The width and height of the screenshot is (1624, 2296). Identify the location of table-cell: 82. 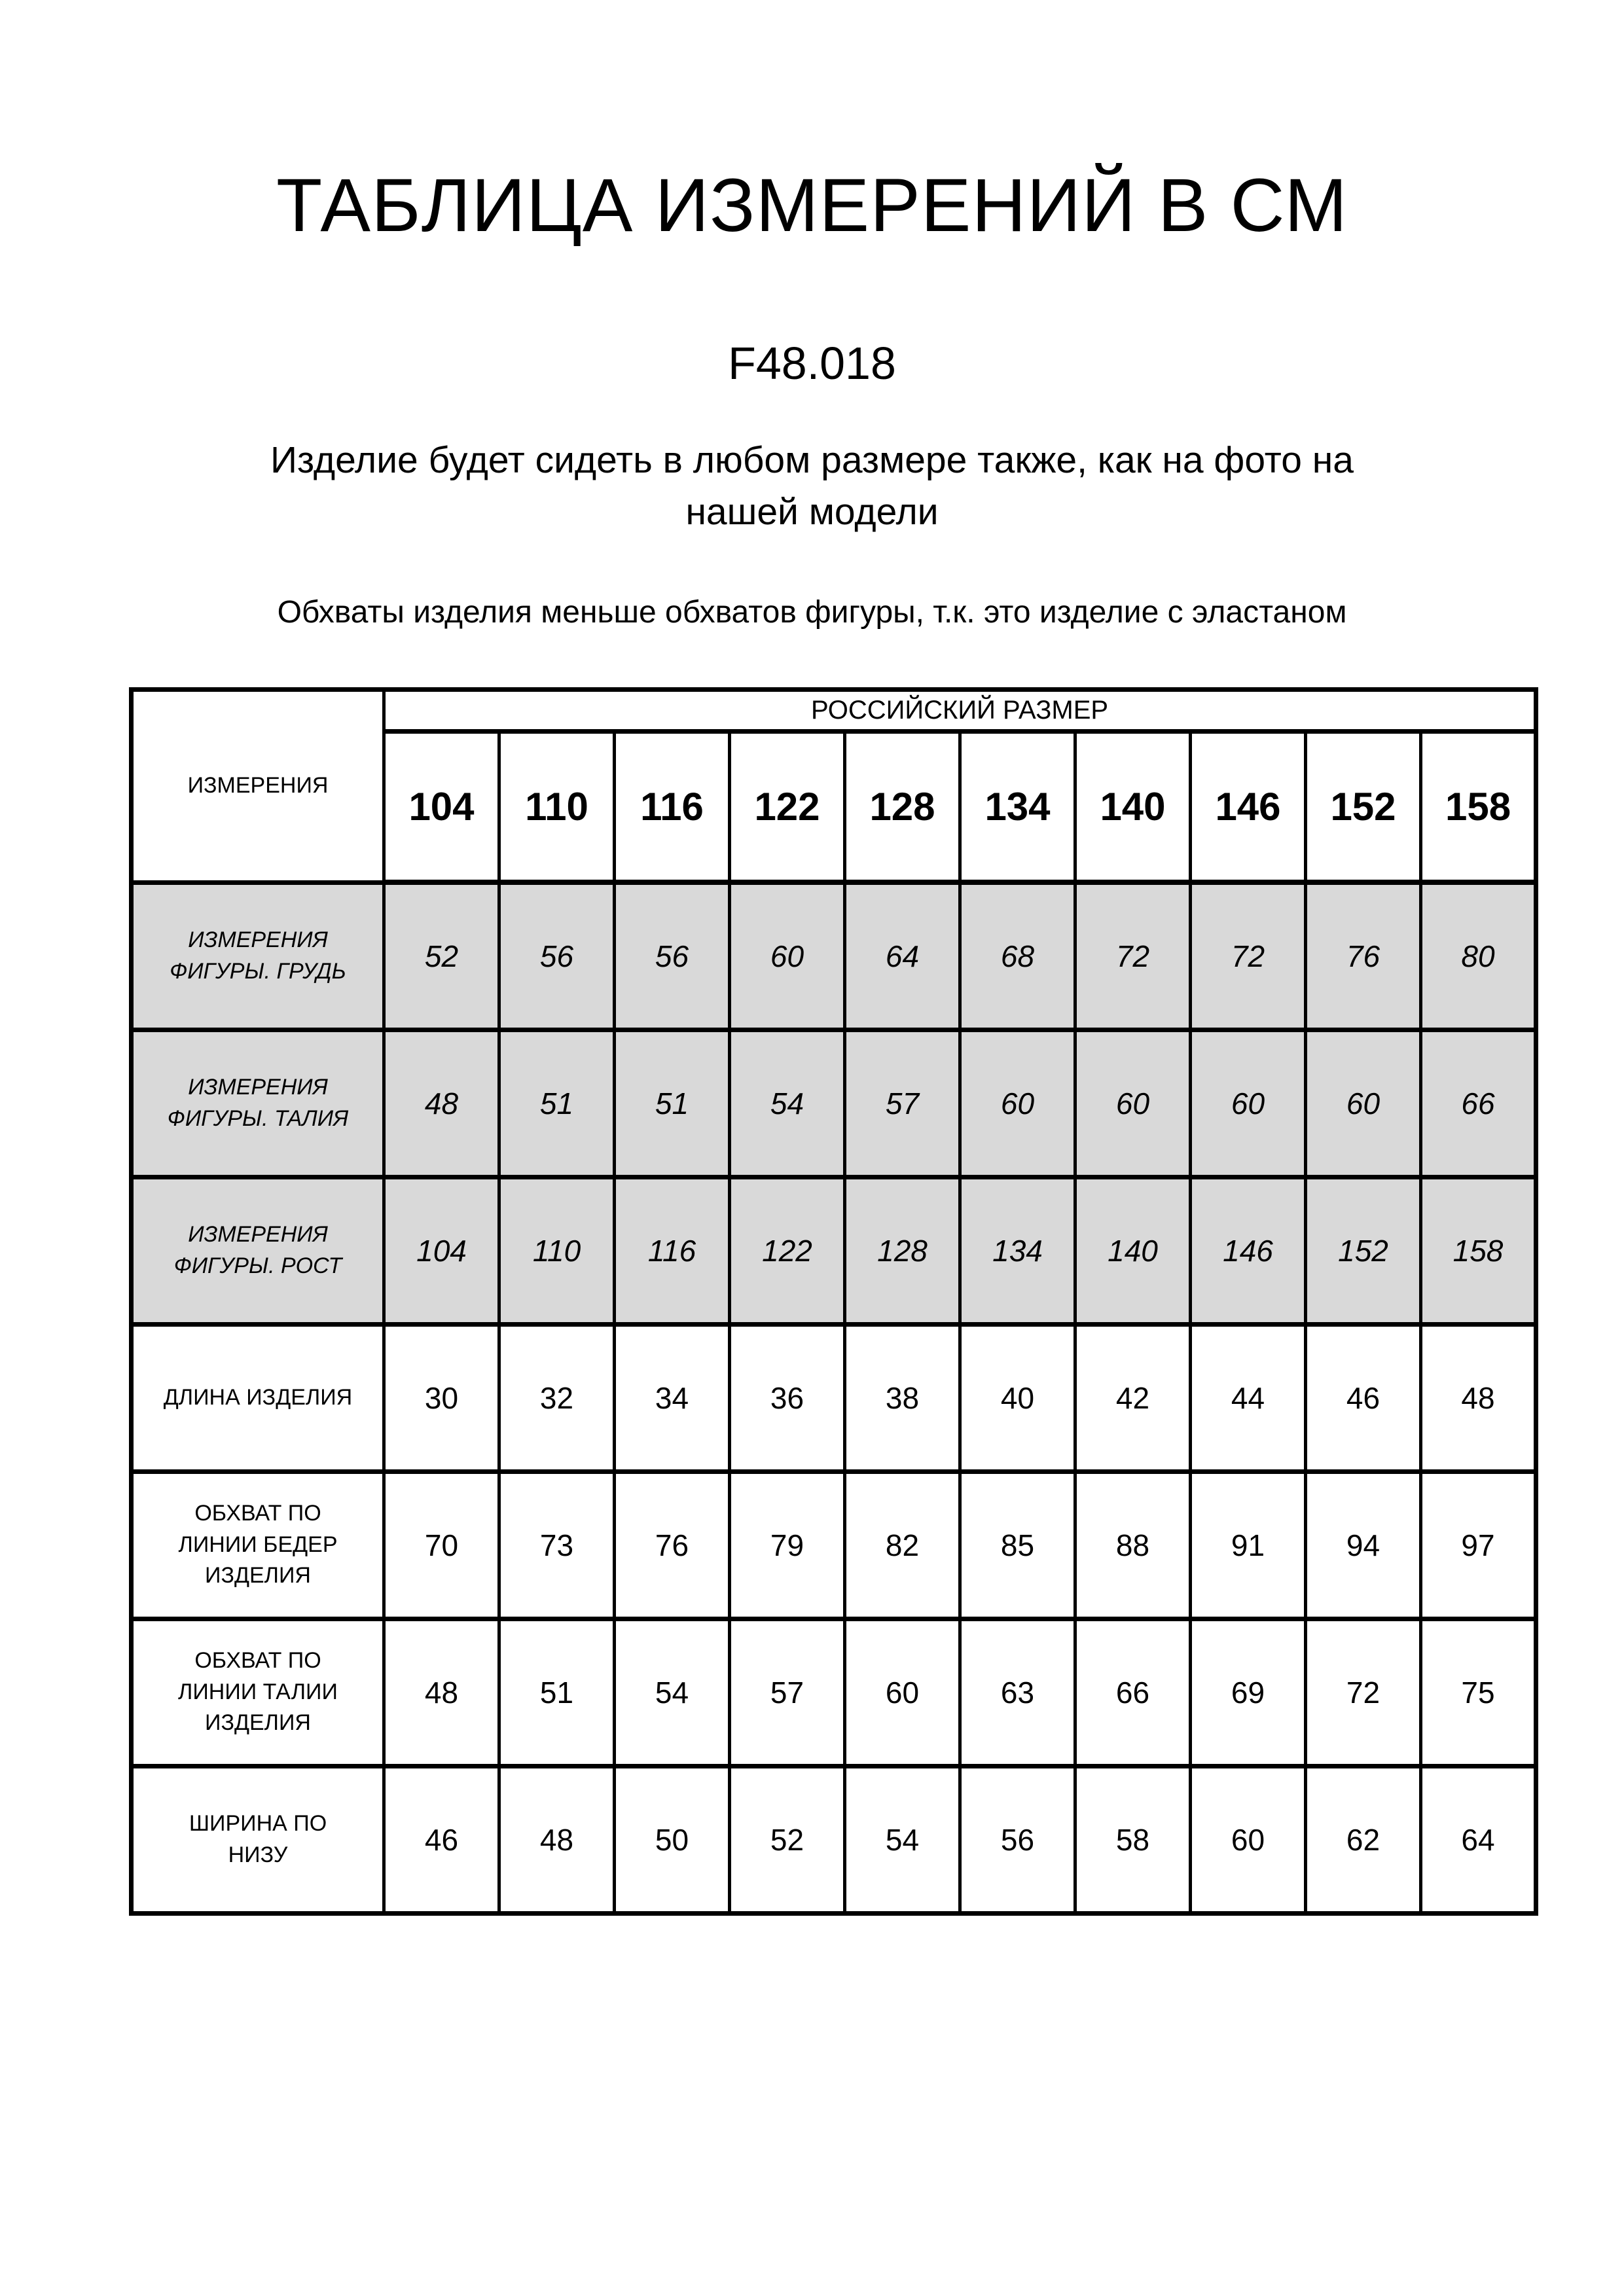
(902, 1545).